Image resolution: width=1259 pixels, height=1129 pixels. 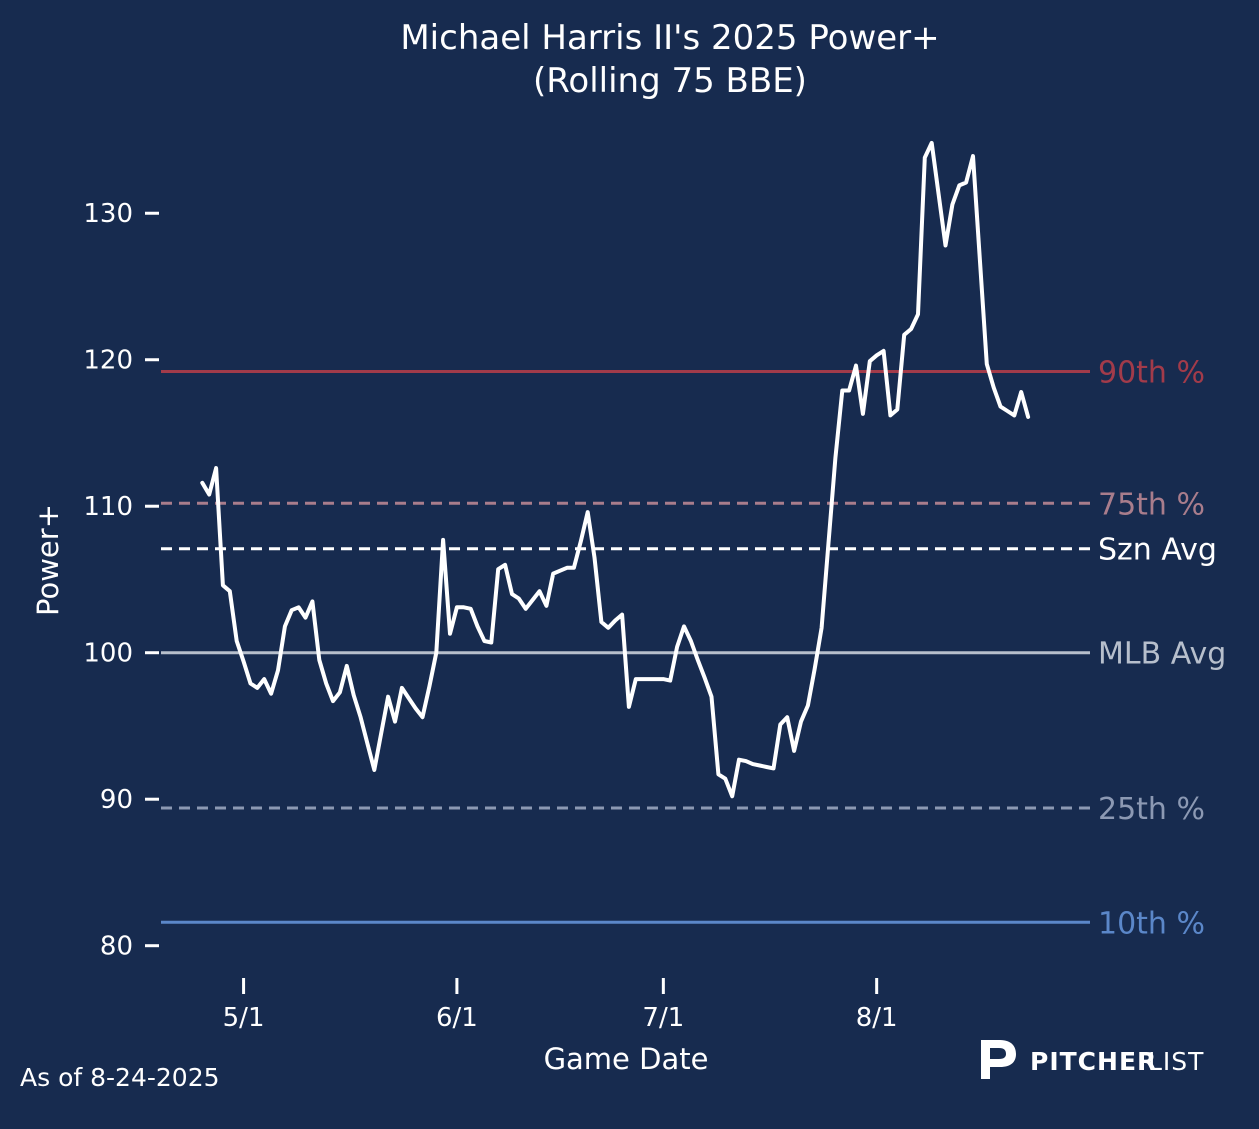 I want to click on y-tick-label: 130, so click(x=108, y=214).